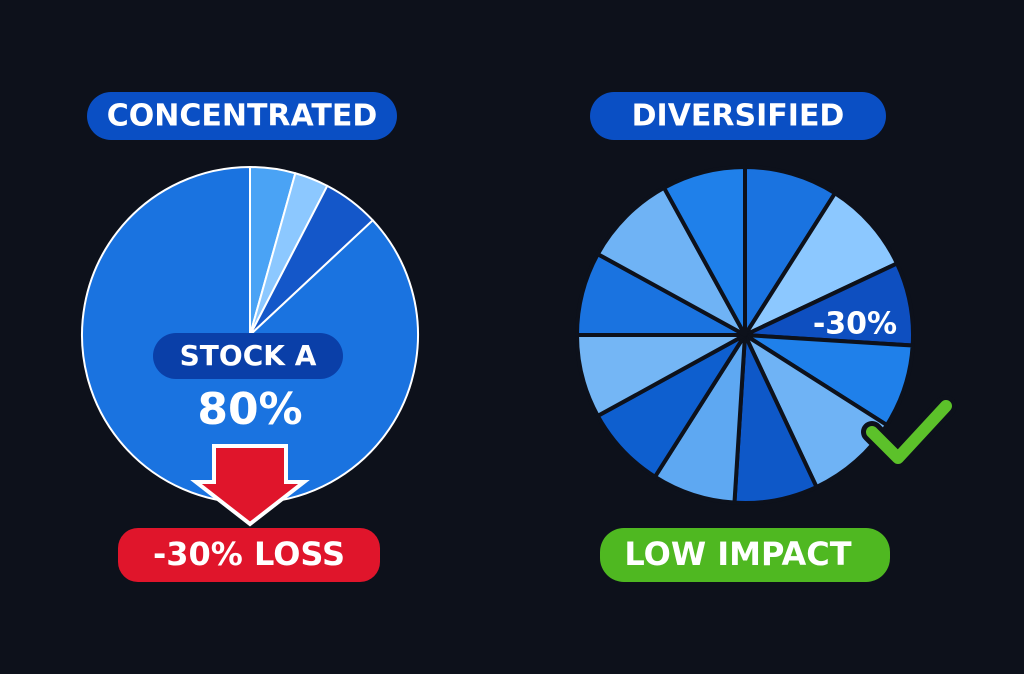 The height and width of the screenshot is (674, 1024). I want to click on down-arrow, so click(250, 485).